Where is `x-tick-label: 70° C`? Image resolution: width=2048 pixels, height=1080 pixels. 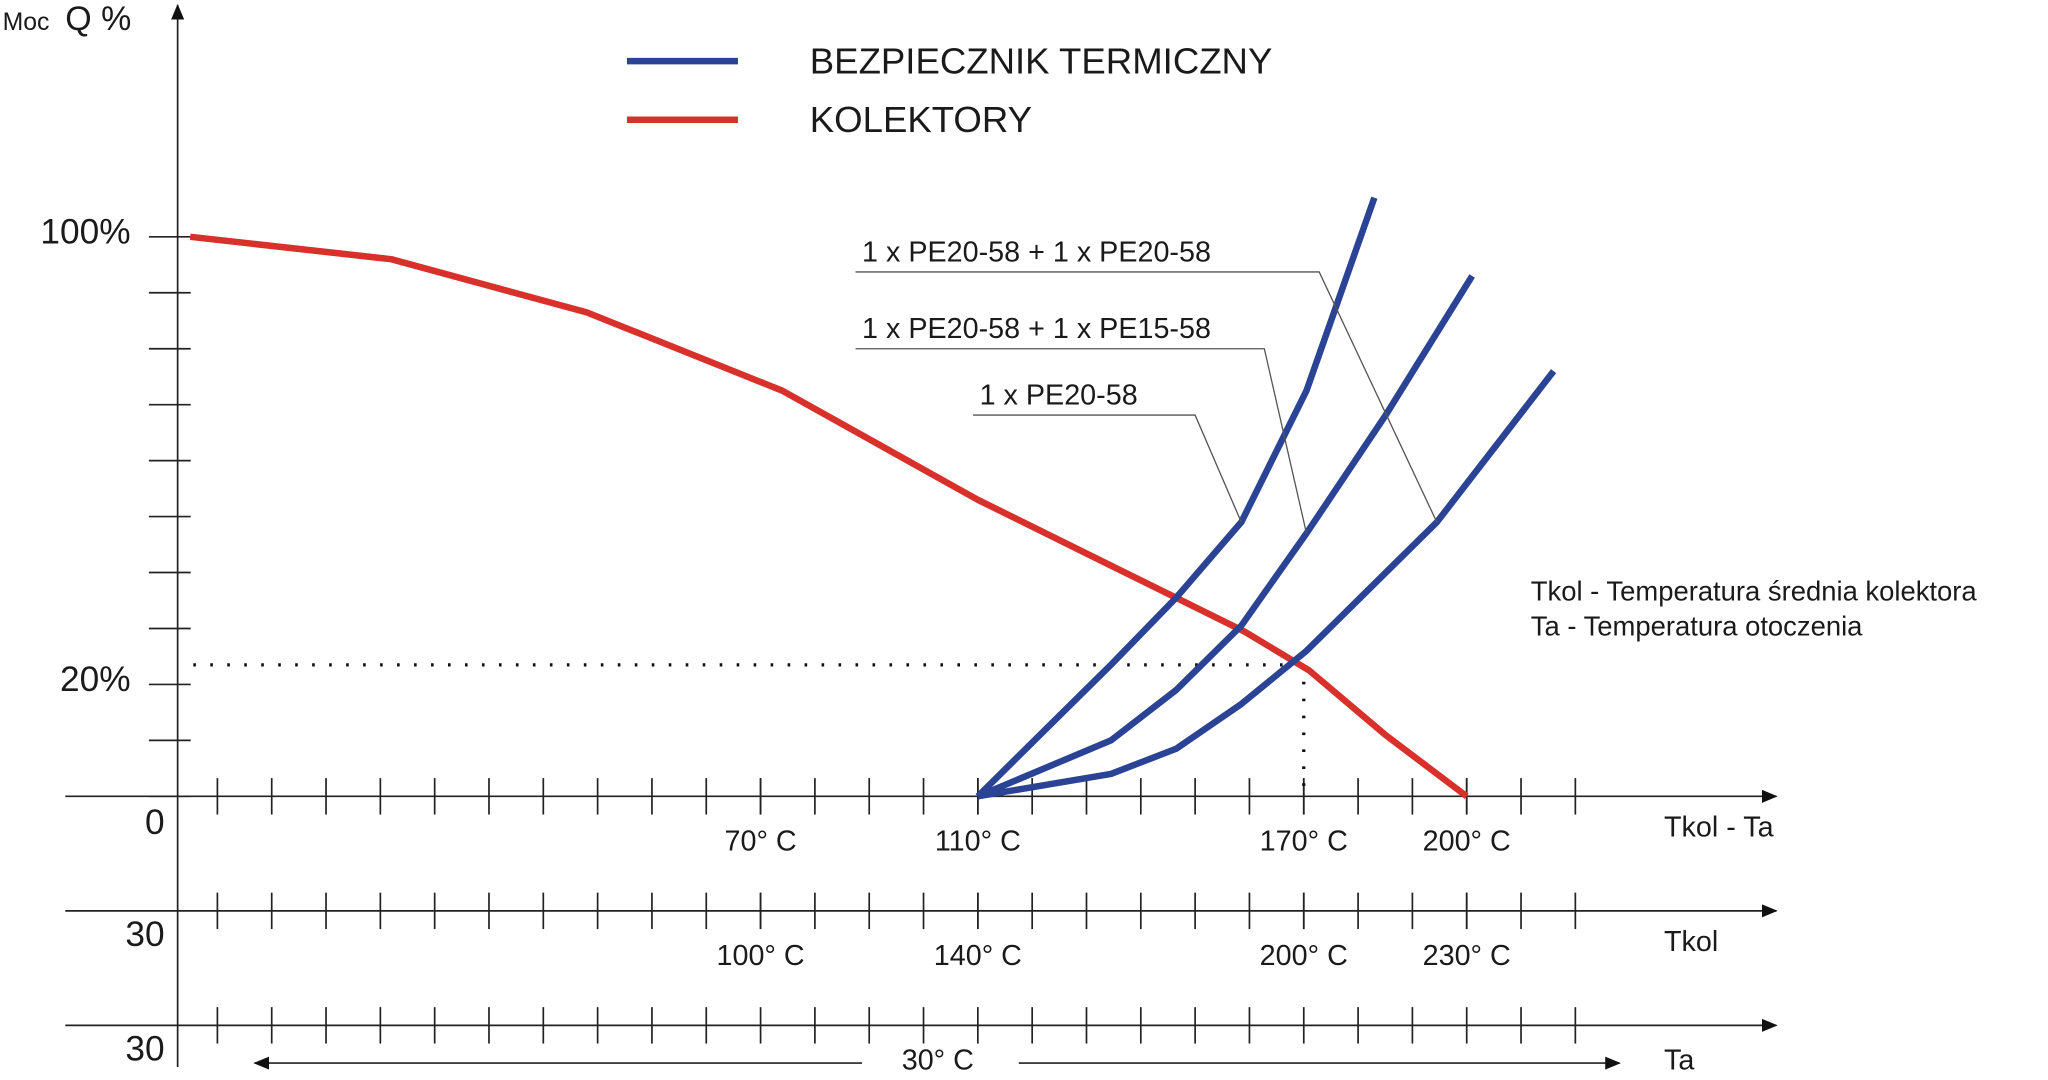 x-tick-label: 70° C is located at coordinates (760, 842).